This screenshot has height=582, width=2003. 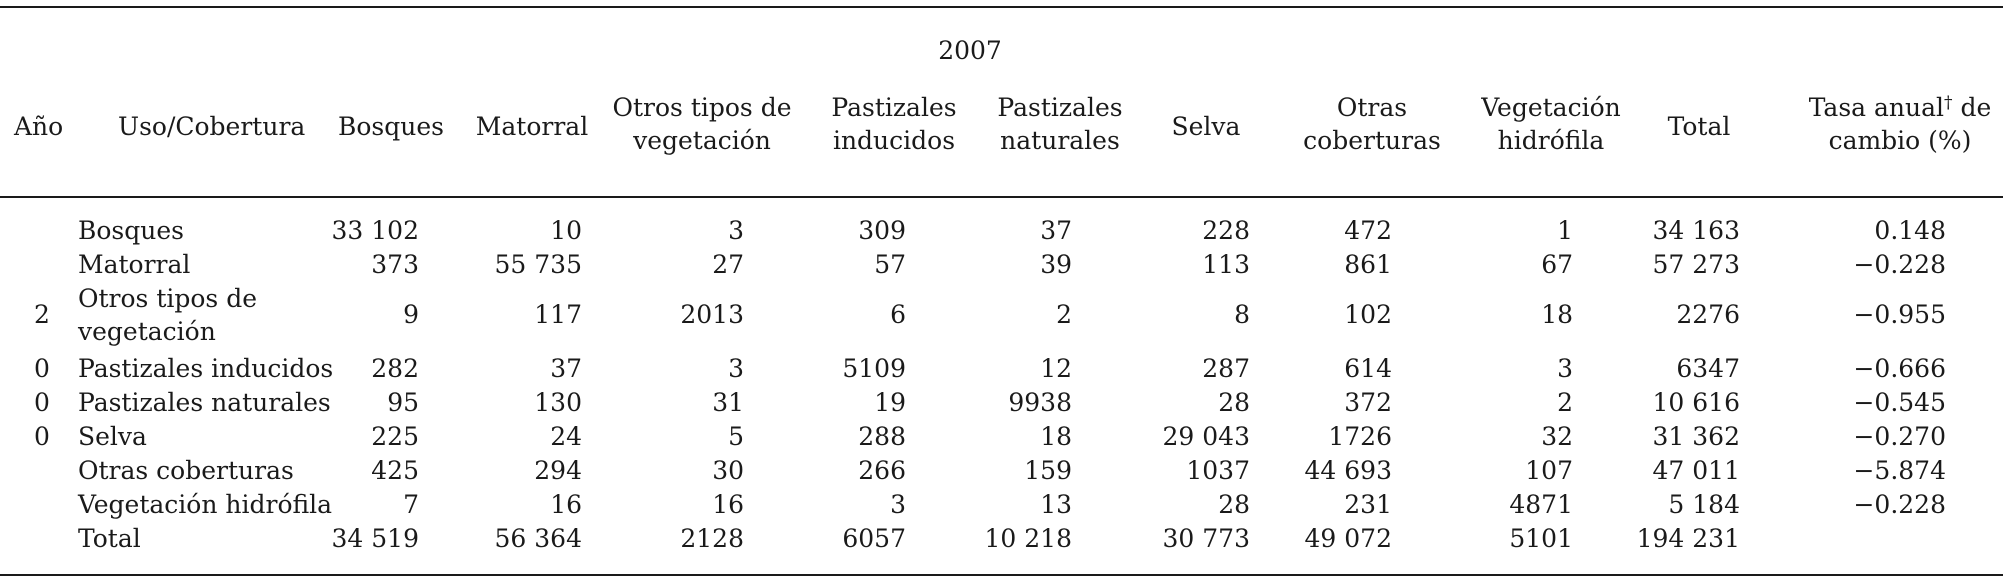 I want to click on row-label: Matorral, so click(x=208, y=264).